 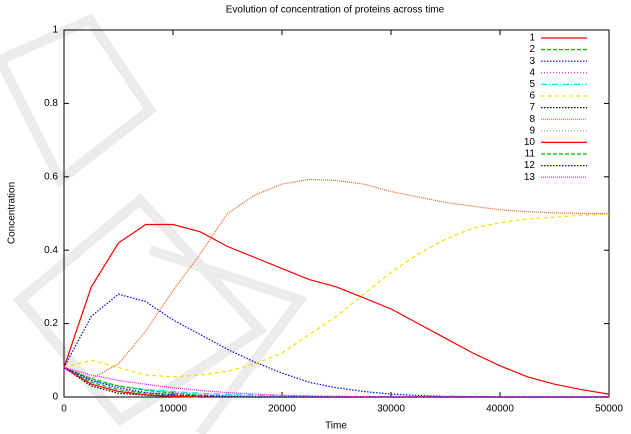 What do you see at coordinates (282, 409) in the screenshot?
I see `x-tick-label: 20000` at bounding box center [282, 409].